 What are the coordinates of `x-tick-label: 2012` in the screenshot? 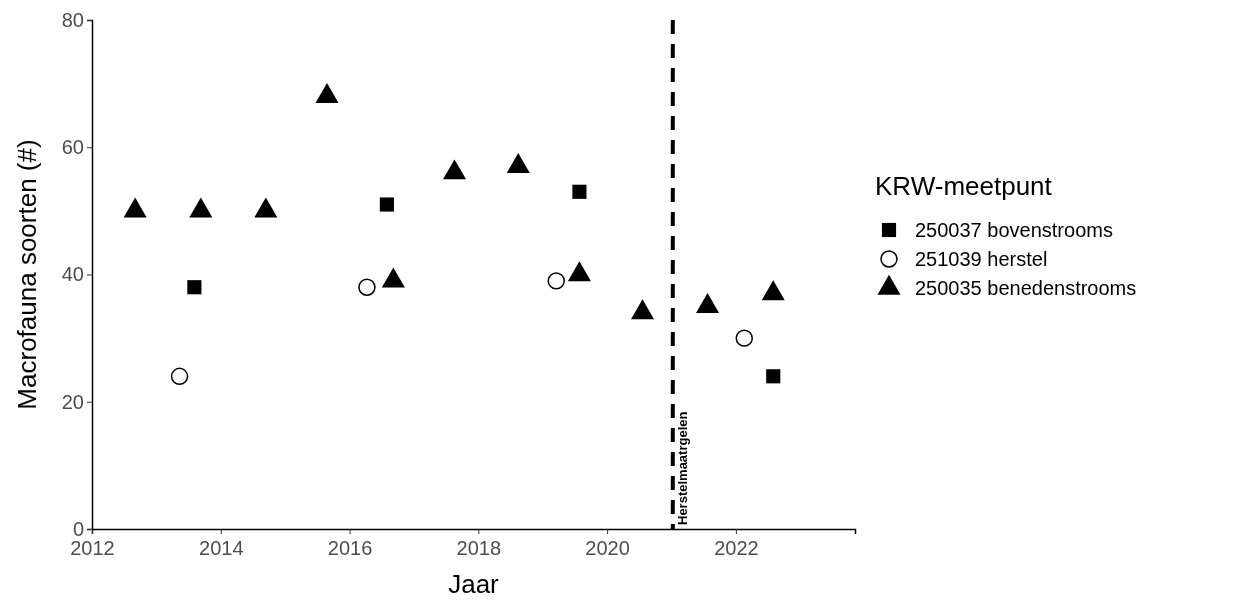 It's located at (92, 548).